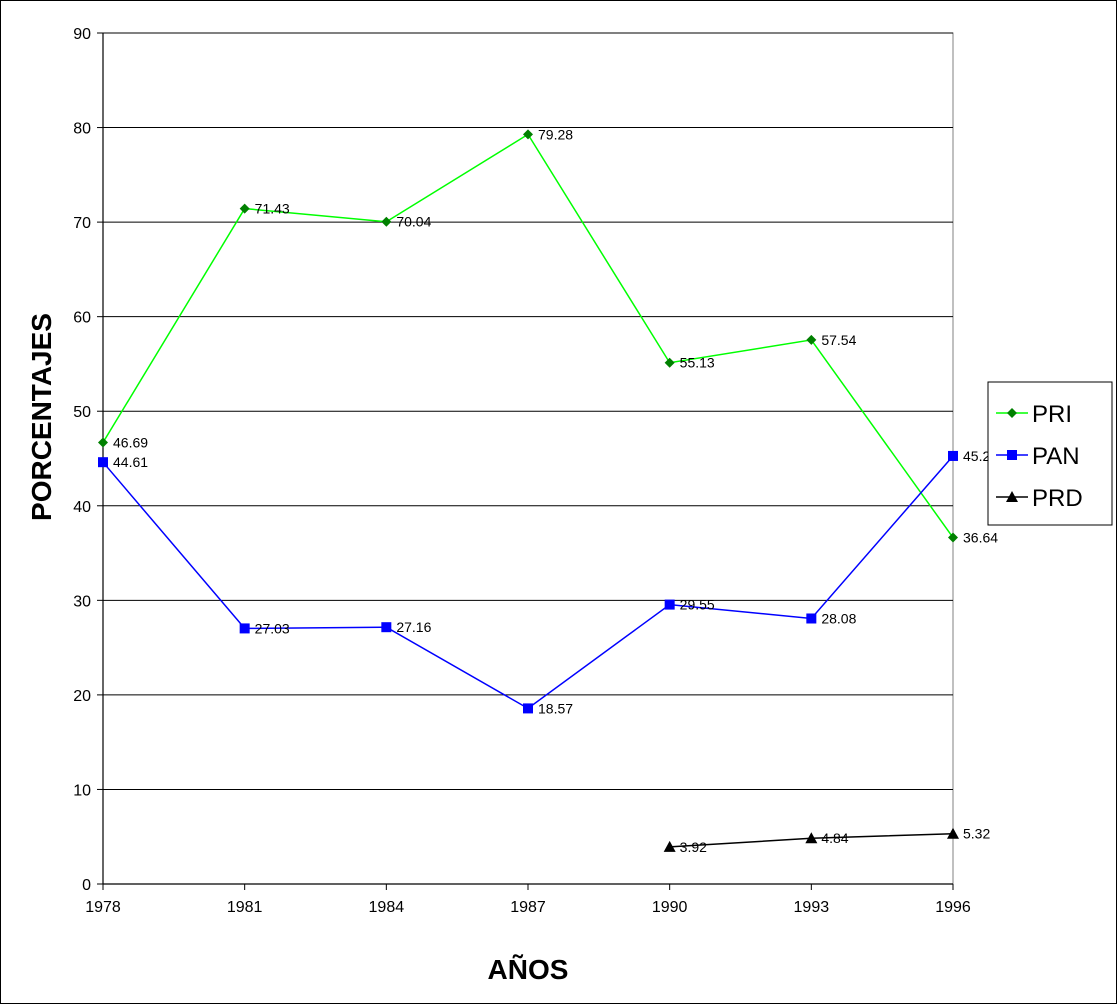 This screenshot has width=1117, height=1004. I want to click on data-label-pan: 29.55, so click(697, 605).